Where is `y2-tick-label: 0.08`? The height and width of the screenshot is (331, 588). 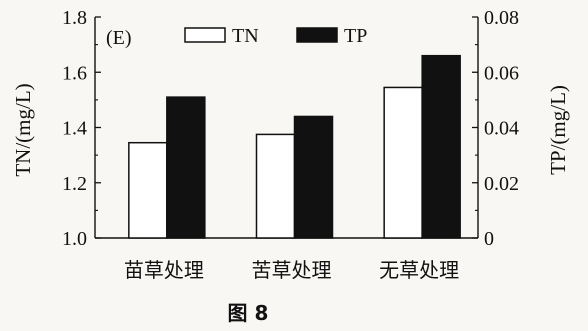 y2-tick-label: 0.08 is located at coordinates (501, 18).